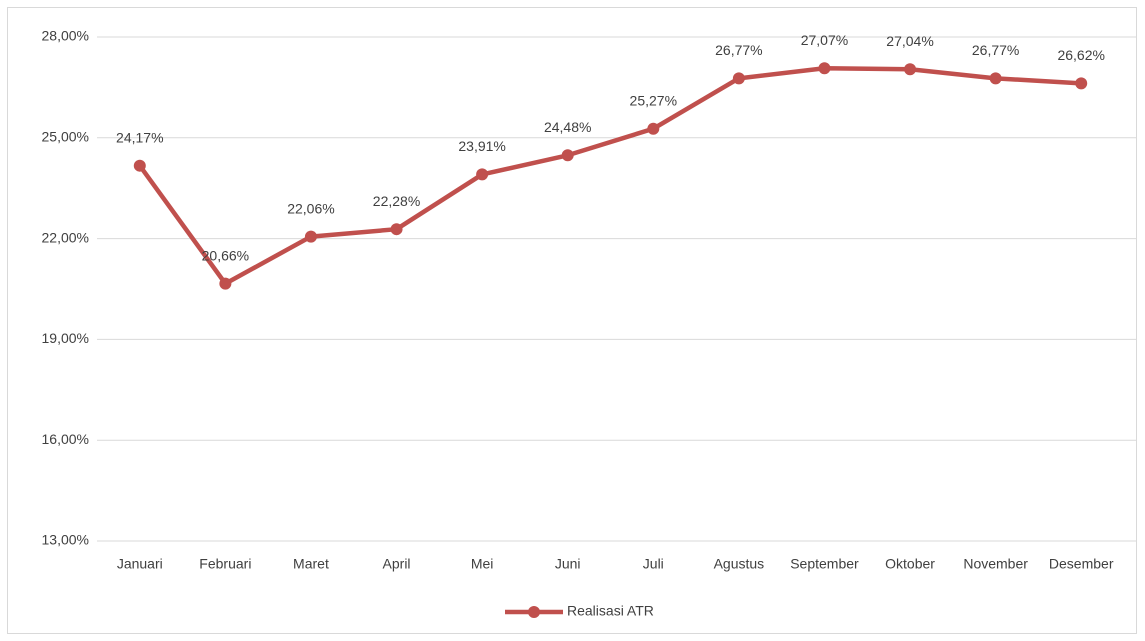 This screenshot has width=1145, height=641. What do you see at coordinates (568, 564) in the screenshot?
I see `x-tick-label: Juni` at bounding box center [568, 564].